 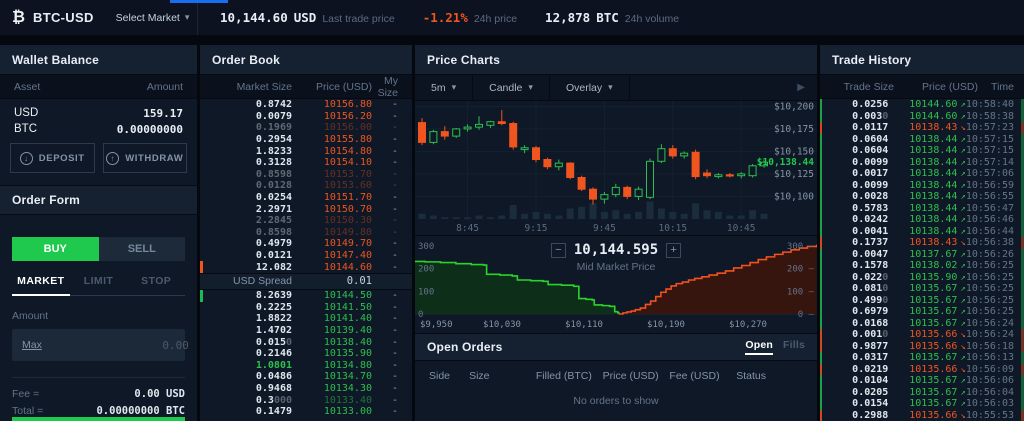 I want to click on trade-up-arrow-icon: ↗, so click(x=963, y=220).